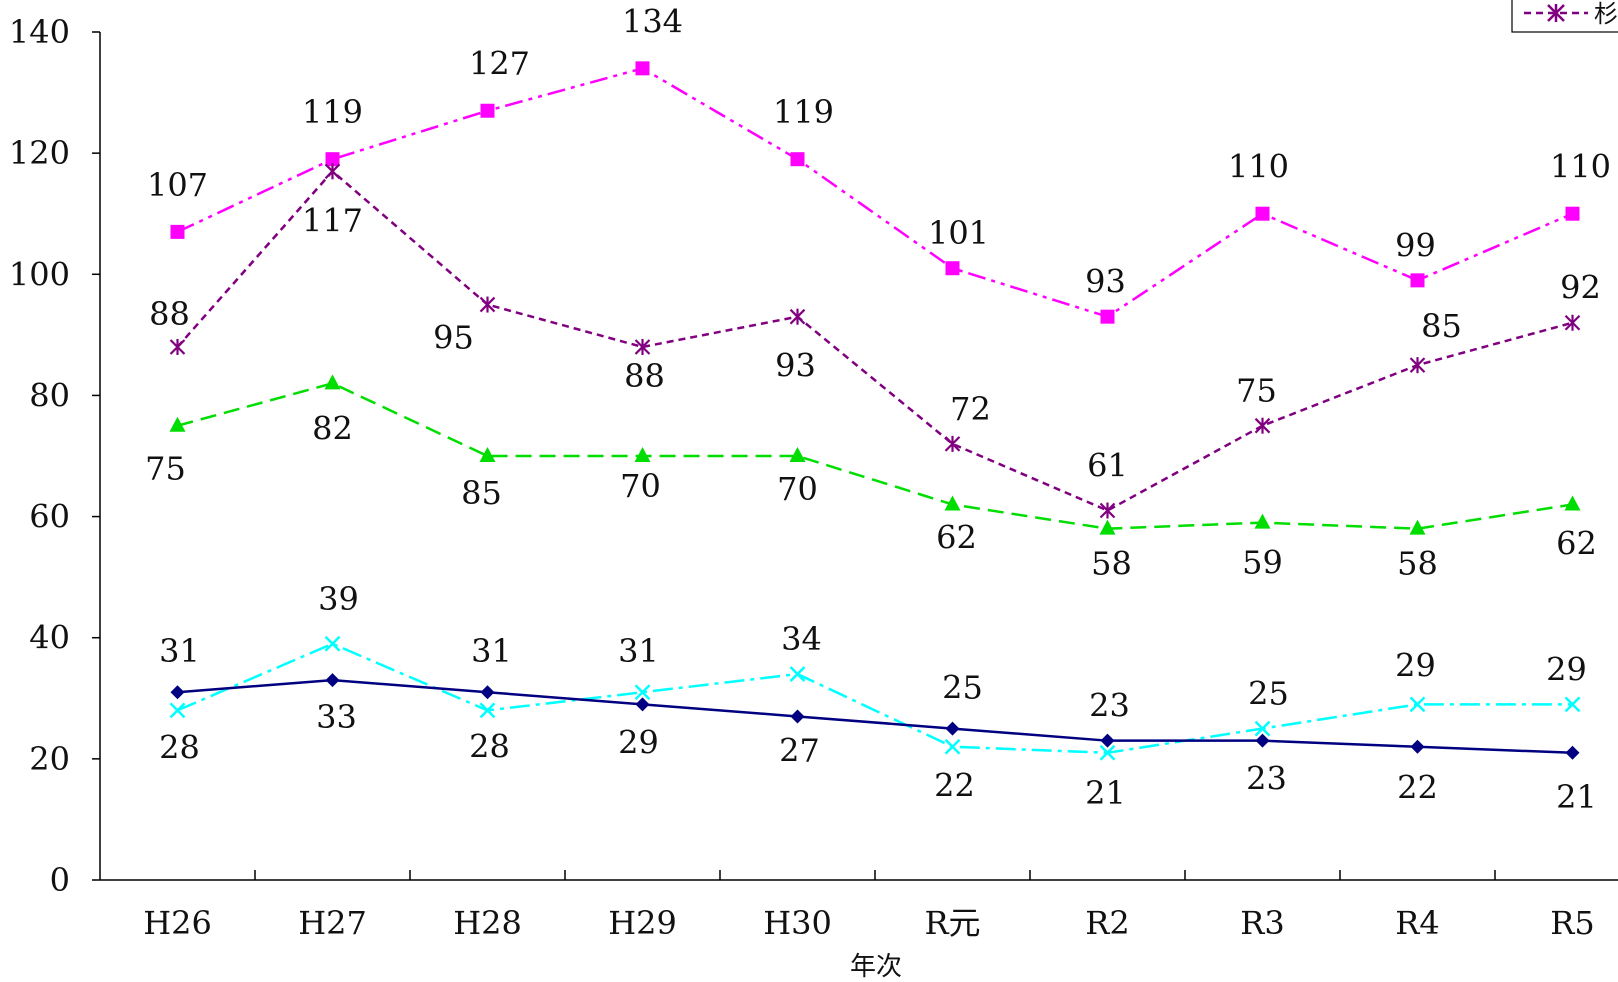 This screenshot has height=982, width=1618. What do you see at coordinates (499, 64) in the screenshot?
I see `data-label-magenta: 127` at bounding box center [499, 64].